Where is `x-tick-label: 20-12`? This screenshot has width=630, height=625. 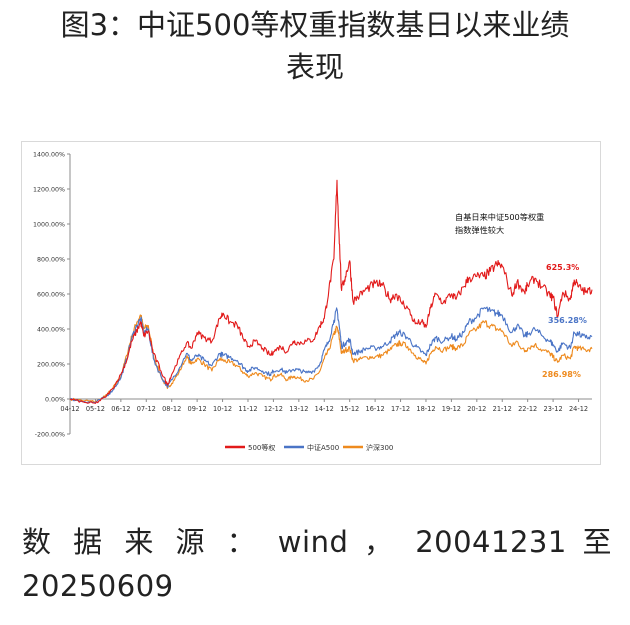 x-tick-label: 20-12 is located at coordinates (476, 409).